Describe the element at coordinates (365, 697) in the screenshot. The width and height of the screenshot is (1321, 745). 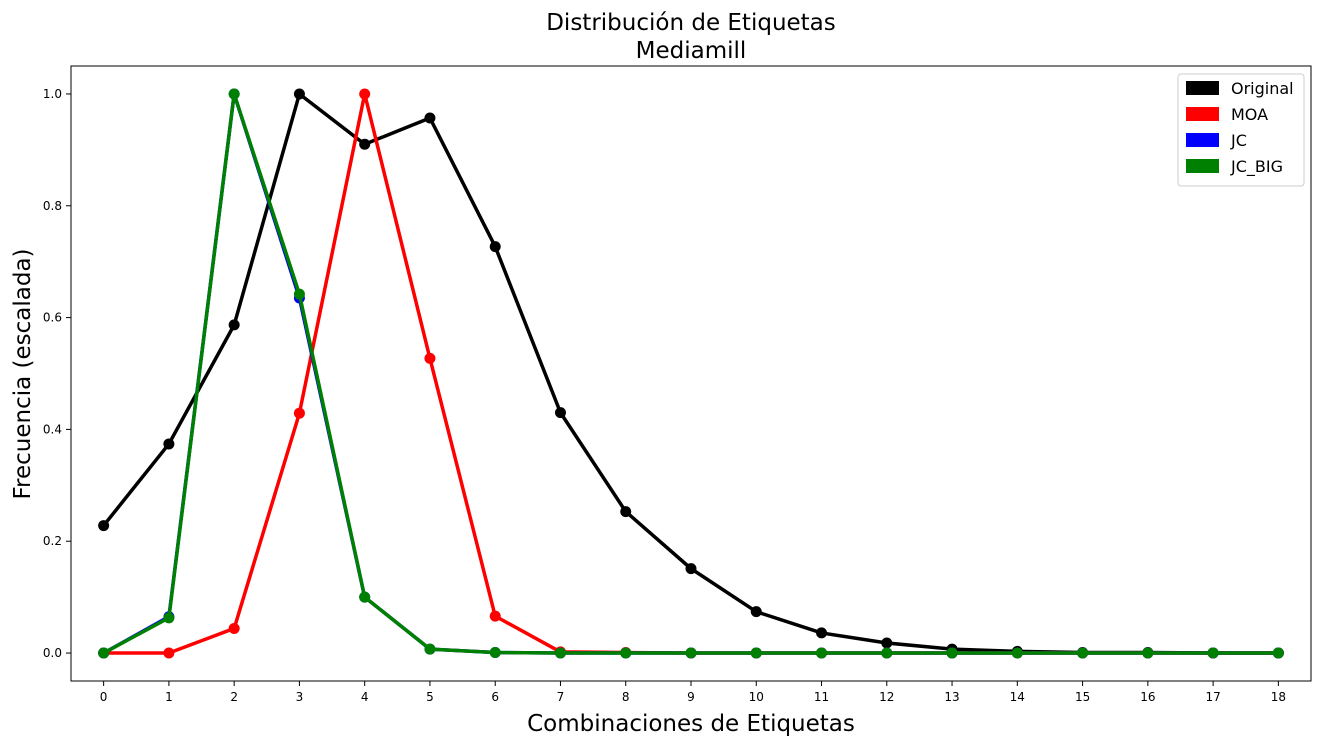
I see `x-tick-label: 4` at that location.